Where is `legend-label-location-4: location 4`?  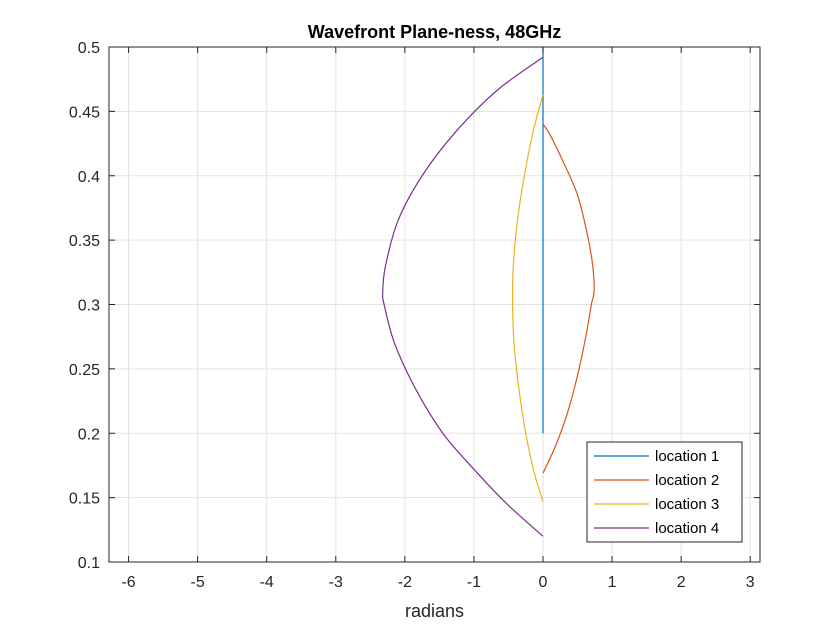 legend-label-location-4: location 4 is located at coordinates (687, 528).